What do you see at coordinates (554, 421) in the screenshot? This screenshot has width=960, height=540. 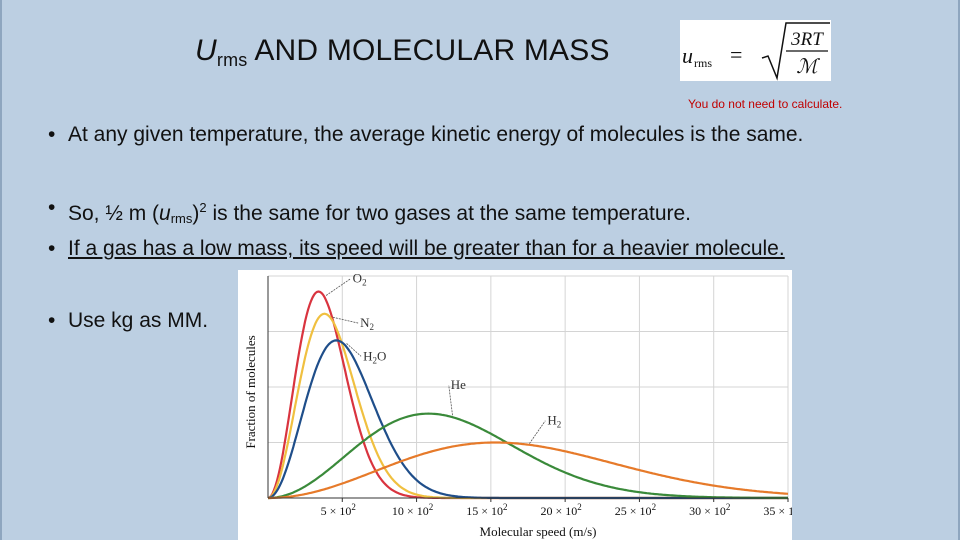 I see `series-label-5: H2` at bounding box center [554, 421].